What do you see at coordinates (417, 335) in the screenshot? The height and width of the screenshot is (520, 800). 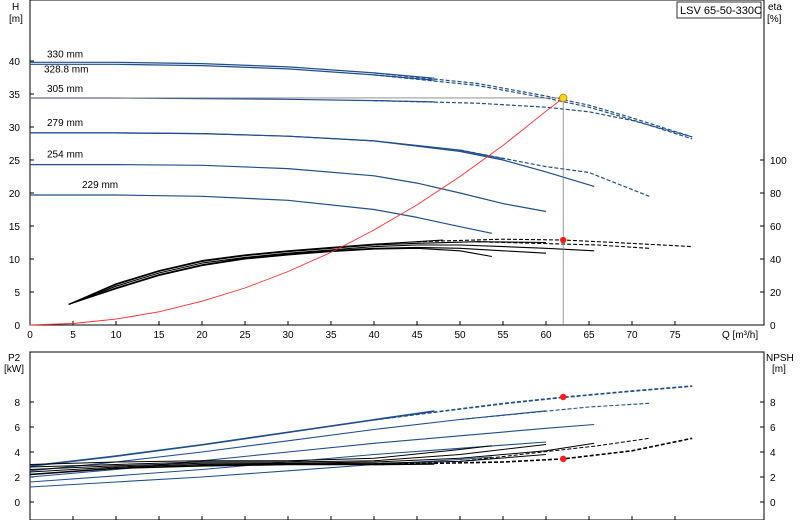 I see `x-tick-label: 45` at bounding box center [417, 335].